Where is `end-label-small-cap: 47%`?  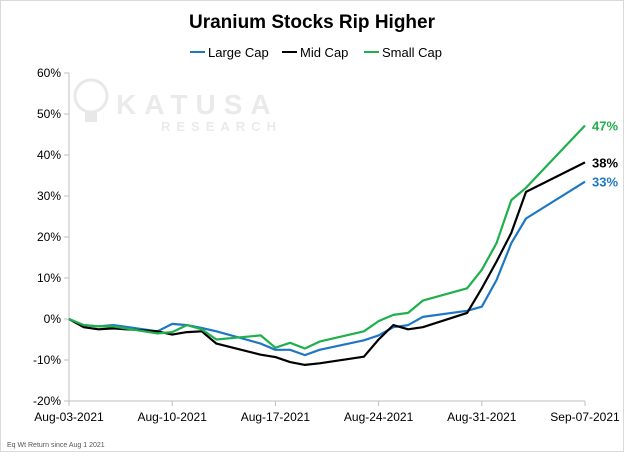 end-label-small-cap: 47% is located at coordinates (605, 125).